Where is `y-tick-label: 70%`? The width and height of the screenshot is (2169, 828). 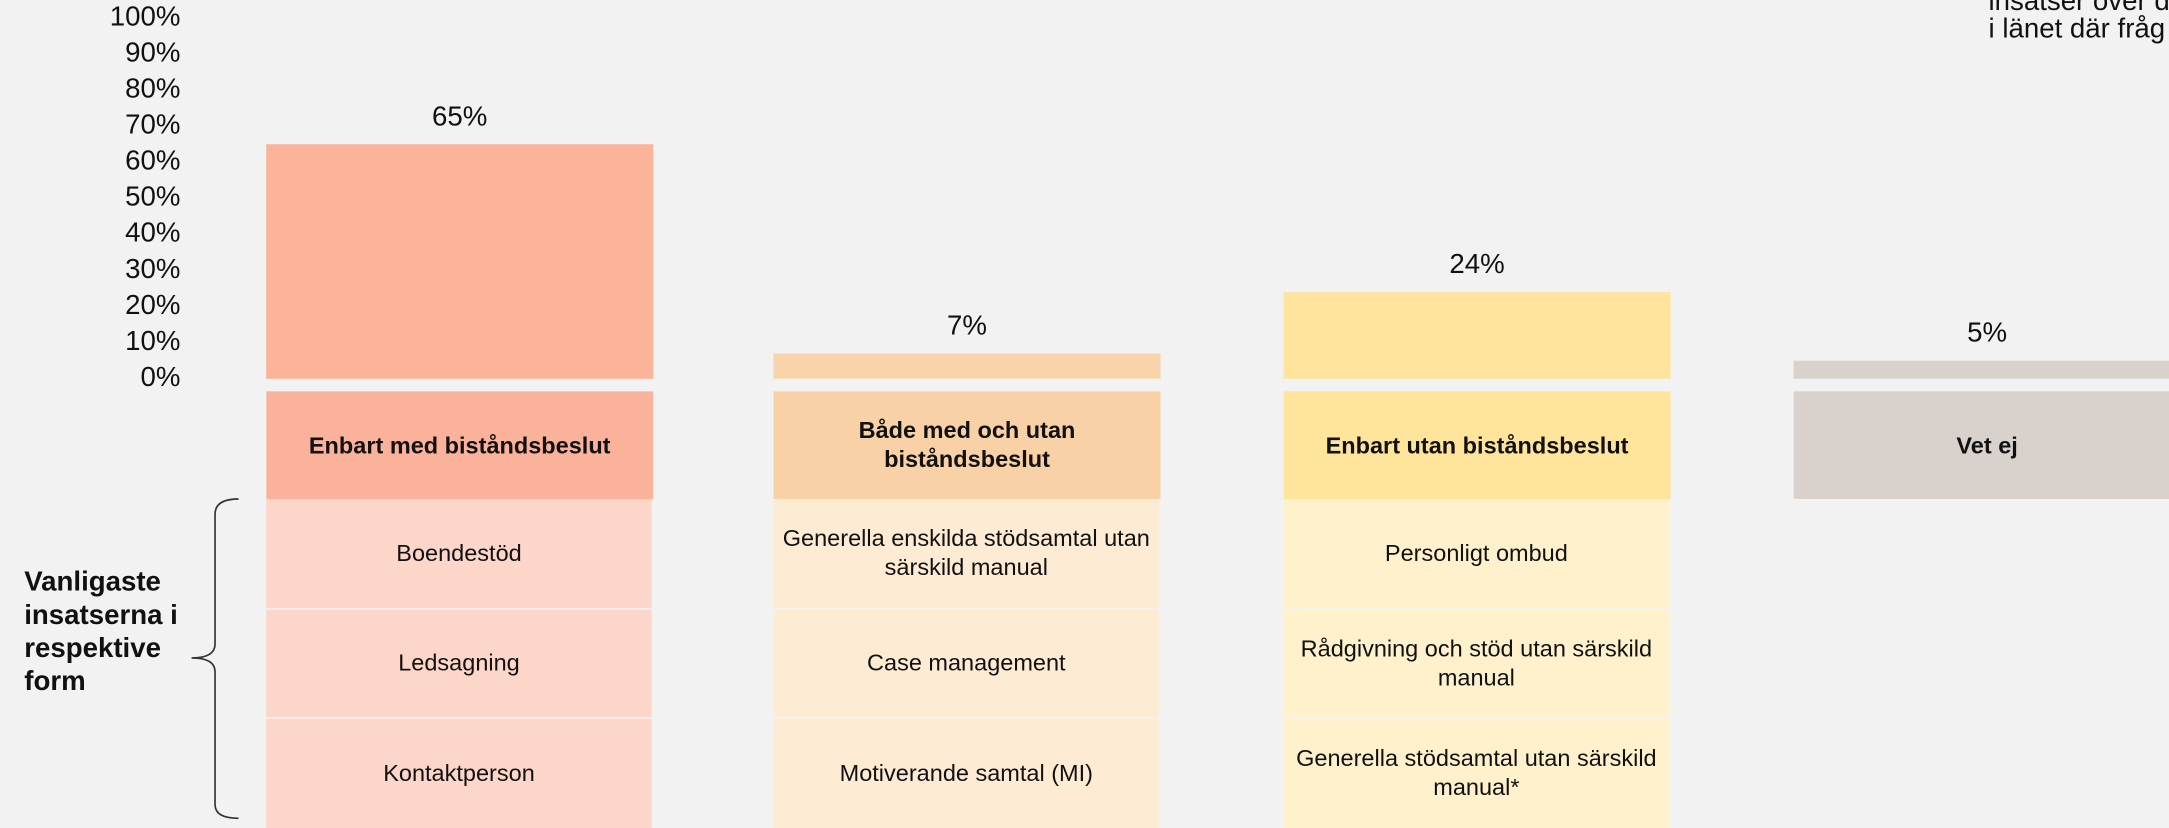
y-tick-label: 70% is located at coordinates (152, 124).